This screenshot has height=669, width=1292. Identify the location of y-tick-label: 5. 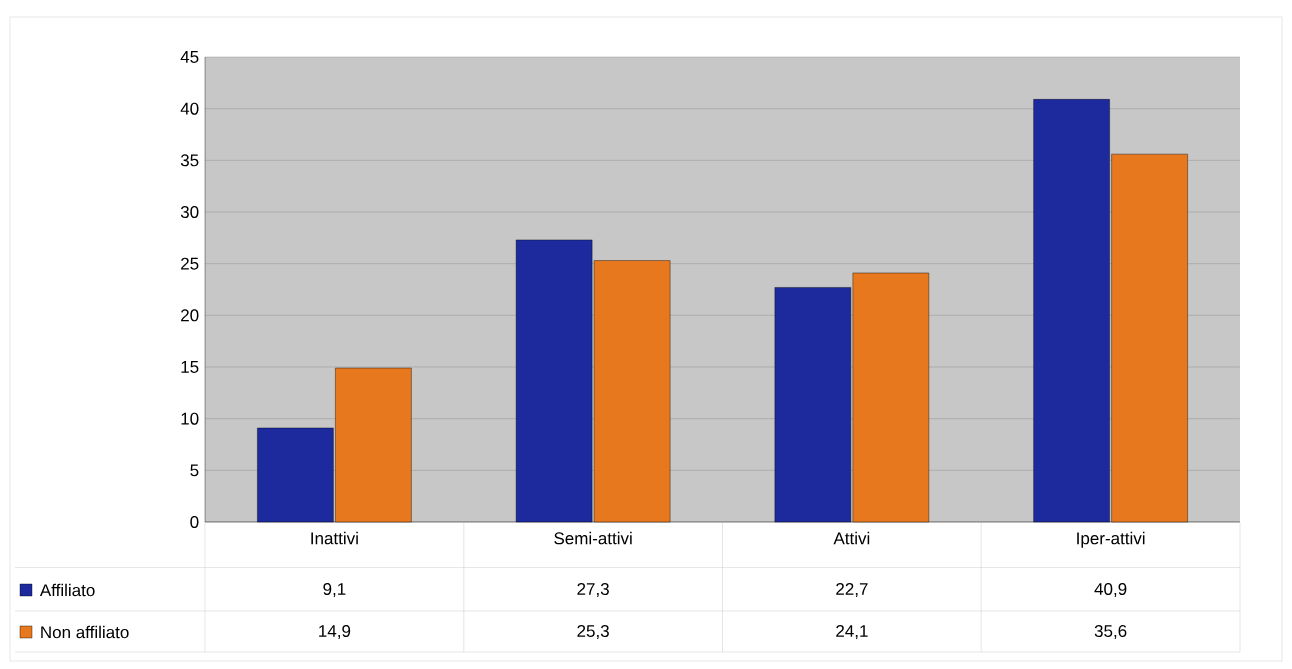
(194, 470).